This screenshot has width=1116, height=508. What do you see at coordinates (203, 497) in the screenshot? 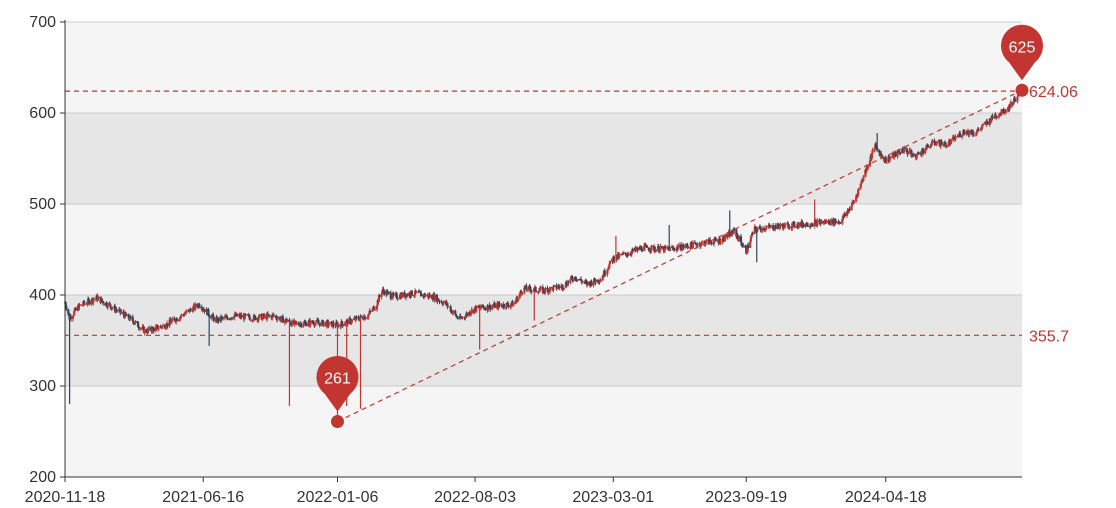
I see `x-tick-label: 2021-06-16` at bounding box center [203, 497].